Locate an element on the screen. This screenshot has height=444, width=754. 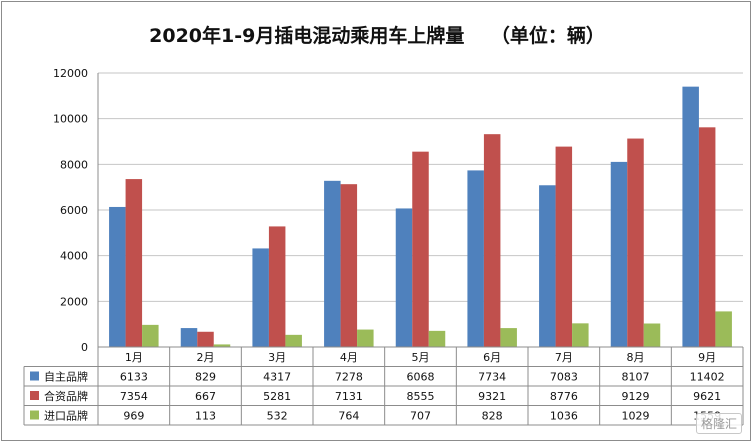
bar-2-6月 is located at coordinates (492, 240).